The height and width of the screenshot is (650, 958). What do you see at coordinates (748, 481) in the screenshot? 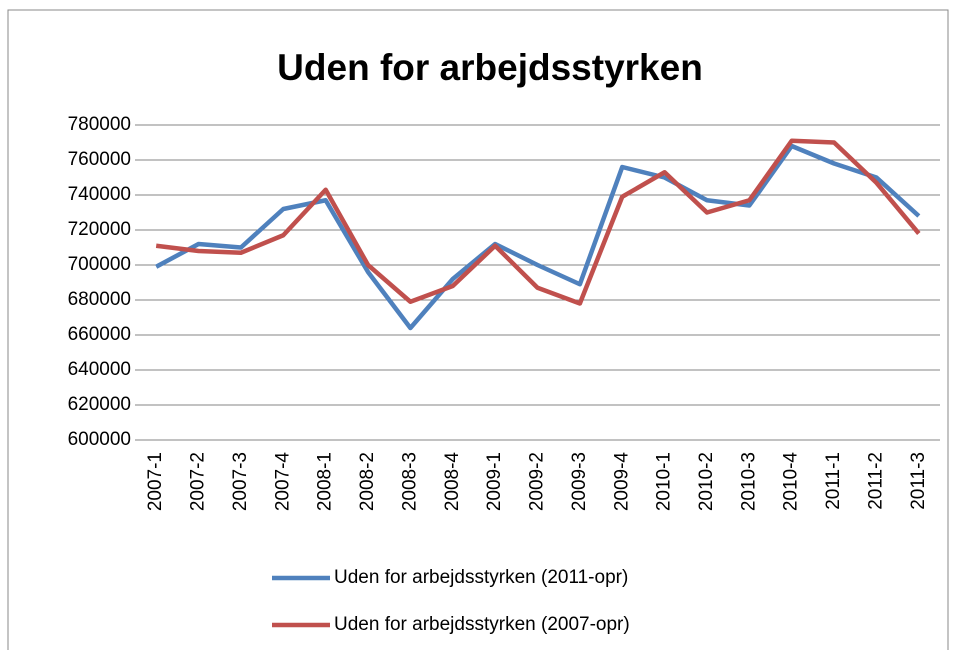
I see `x-tick-label: 2010-3` at bounding box center [748, 481].